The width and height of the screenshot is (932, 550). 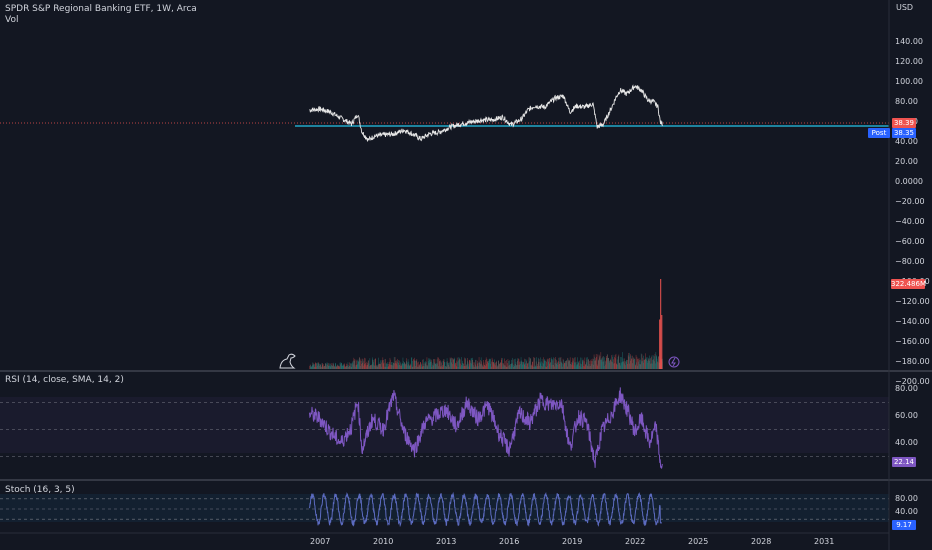 I want to click on volume-value-tag: 322.486M, so click(x=908, y=284).